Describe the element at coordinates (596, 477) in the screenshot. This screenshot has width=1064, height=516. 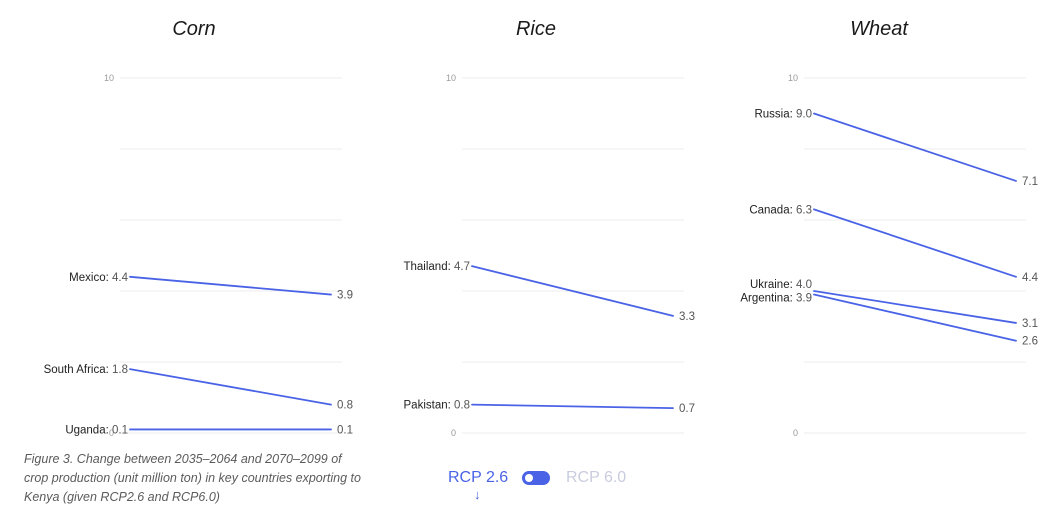
I see `rcp60-option: RCP 6.0` at that location.